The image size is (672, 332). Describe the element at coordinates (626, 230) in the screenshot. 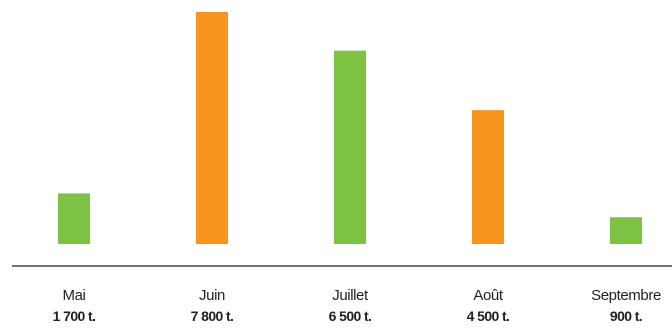

I see `bar-septembre` at that location.